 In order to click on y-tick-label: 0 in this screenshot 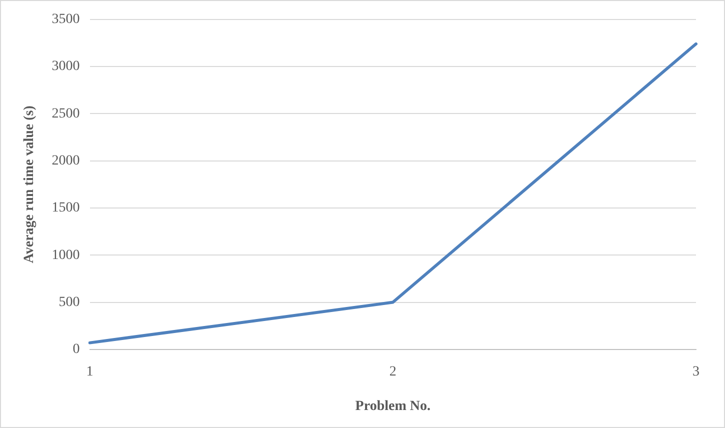, I will do `click(76, 350)`.